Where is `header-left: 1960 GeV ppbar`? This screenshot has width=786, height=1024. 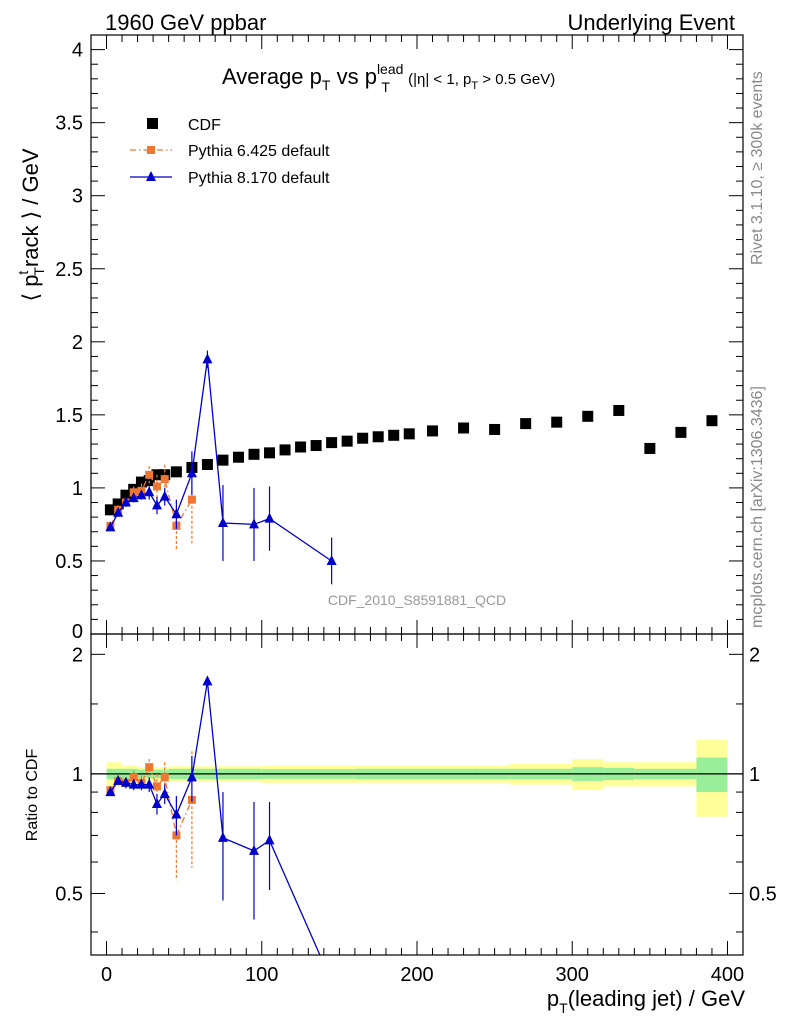
header-left: 1960 GeV ppbar is located at coordinates (185, 22).